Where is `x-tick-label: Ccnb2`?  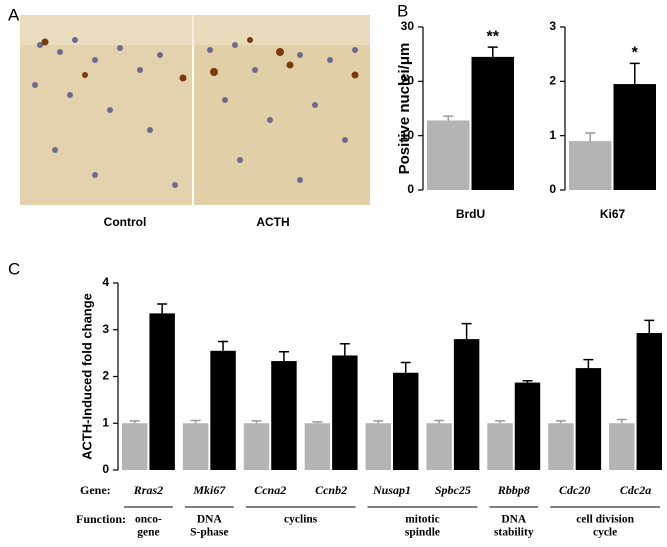 x-tick-label: Ccnb2 is located at coordinates (331, 490).